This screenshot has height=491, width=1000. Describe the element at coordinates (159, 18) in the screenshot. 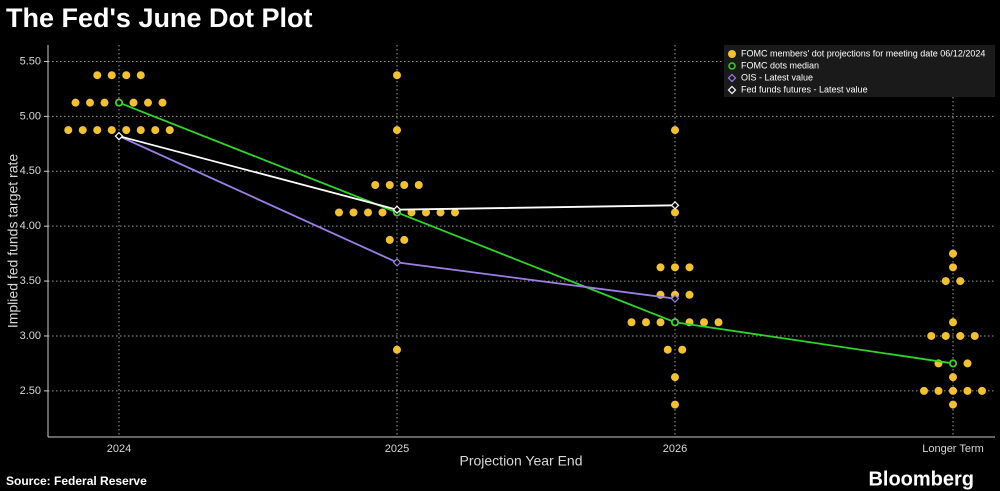

I see `chart-title: The Fed's June Dot Plot` at that location.